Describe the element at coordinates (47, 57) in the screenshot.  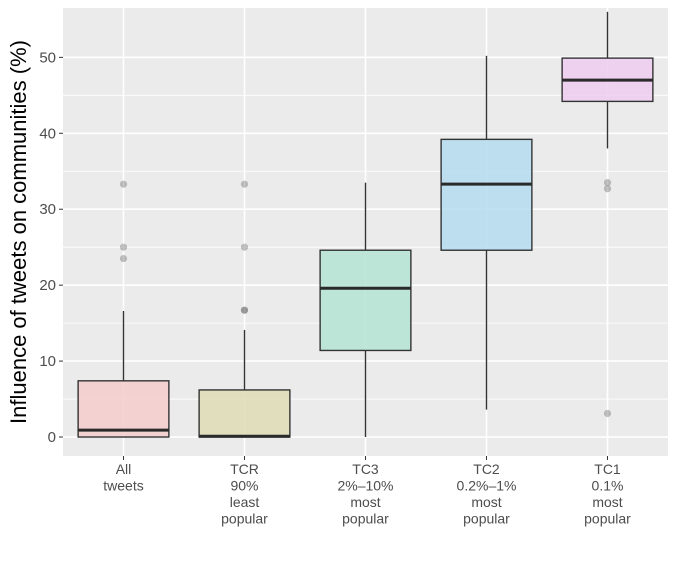
I see `y-tick-label: 50` at that location.